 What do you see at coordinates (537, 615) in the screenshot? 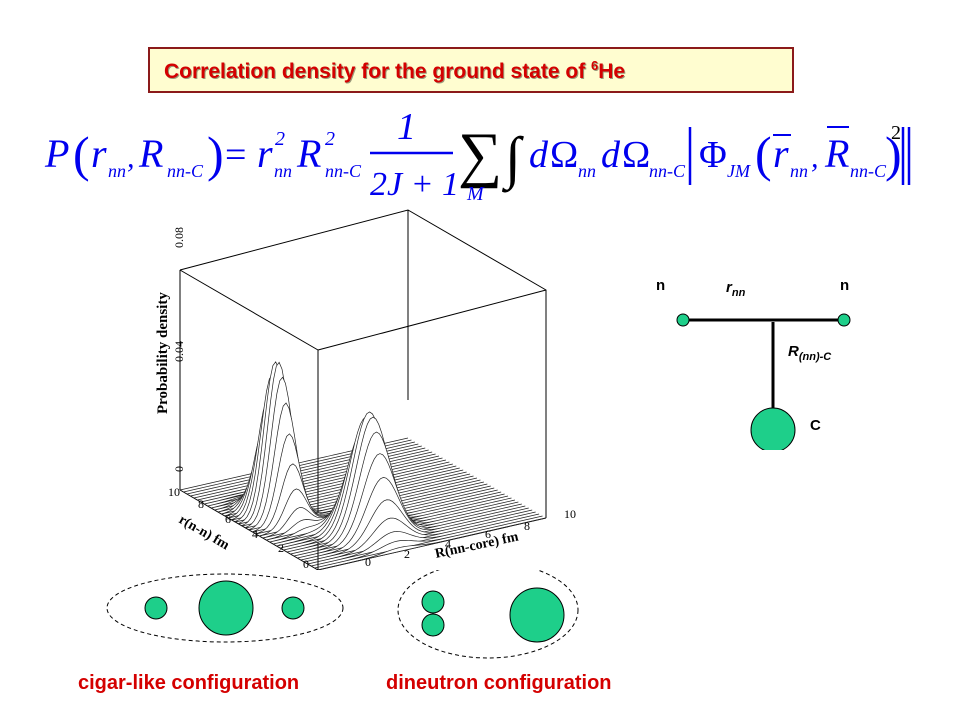
I see `dineutron-core` at bounding box center [537, 615].